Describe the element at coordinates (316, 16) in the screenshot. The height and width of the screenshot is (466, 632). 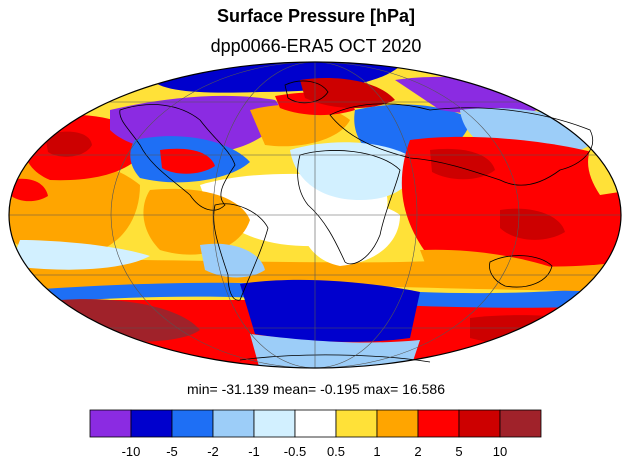
I see `map-title: Surface Pressure [hPa]` at that location.